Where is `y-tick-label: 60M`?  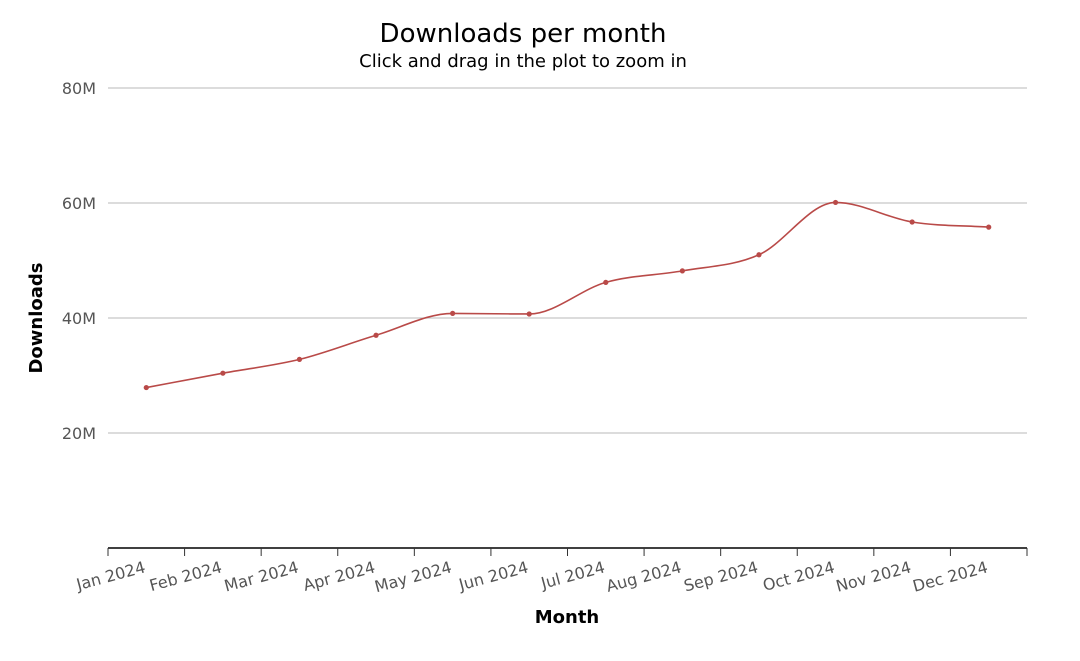 y-tick-label: 60M is located at coordinates (79, 203).